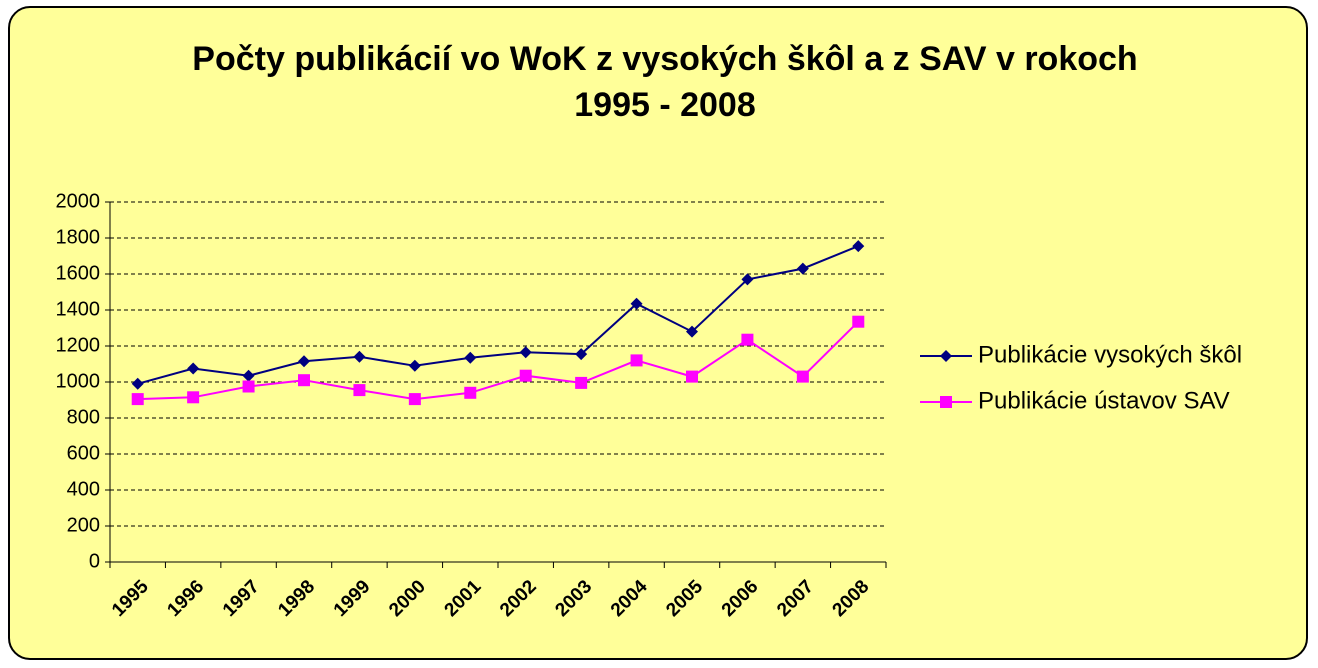 Image resolution: width=1318 pixels, height=668 pixels. Describe the element at coordinates (83, 525) in the screenshot. I see `y-tick-label: 200` at that location.